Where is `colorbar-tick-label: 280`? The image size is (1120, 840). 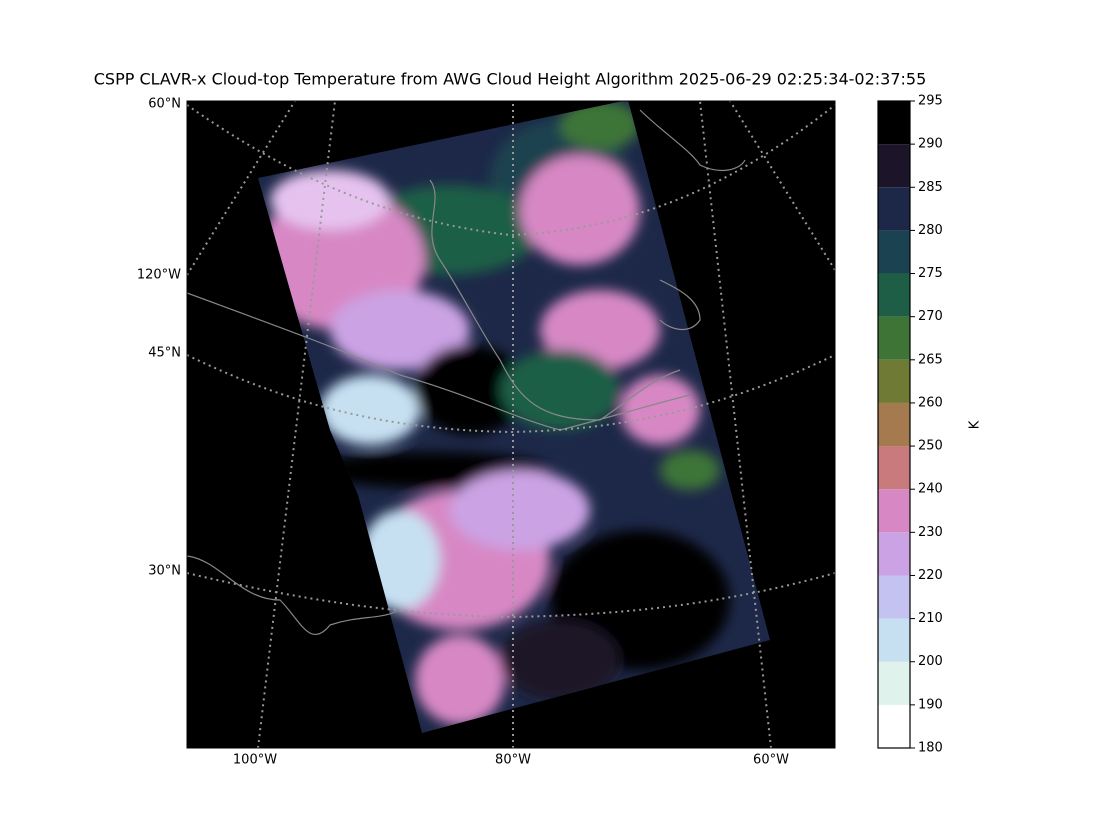
colorbar-tick-label: 280 is located at coordinates (930, 230).